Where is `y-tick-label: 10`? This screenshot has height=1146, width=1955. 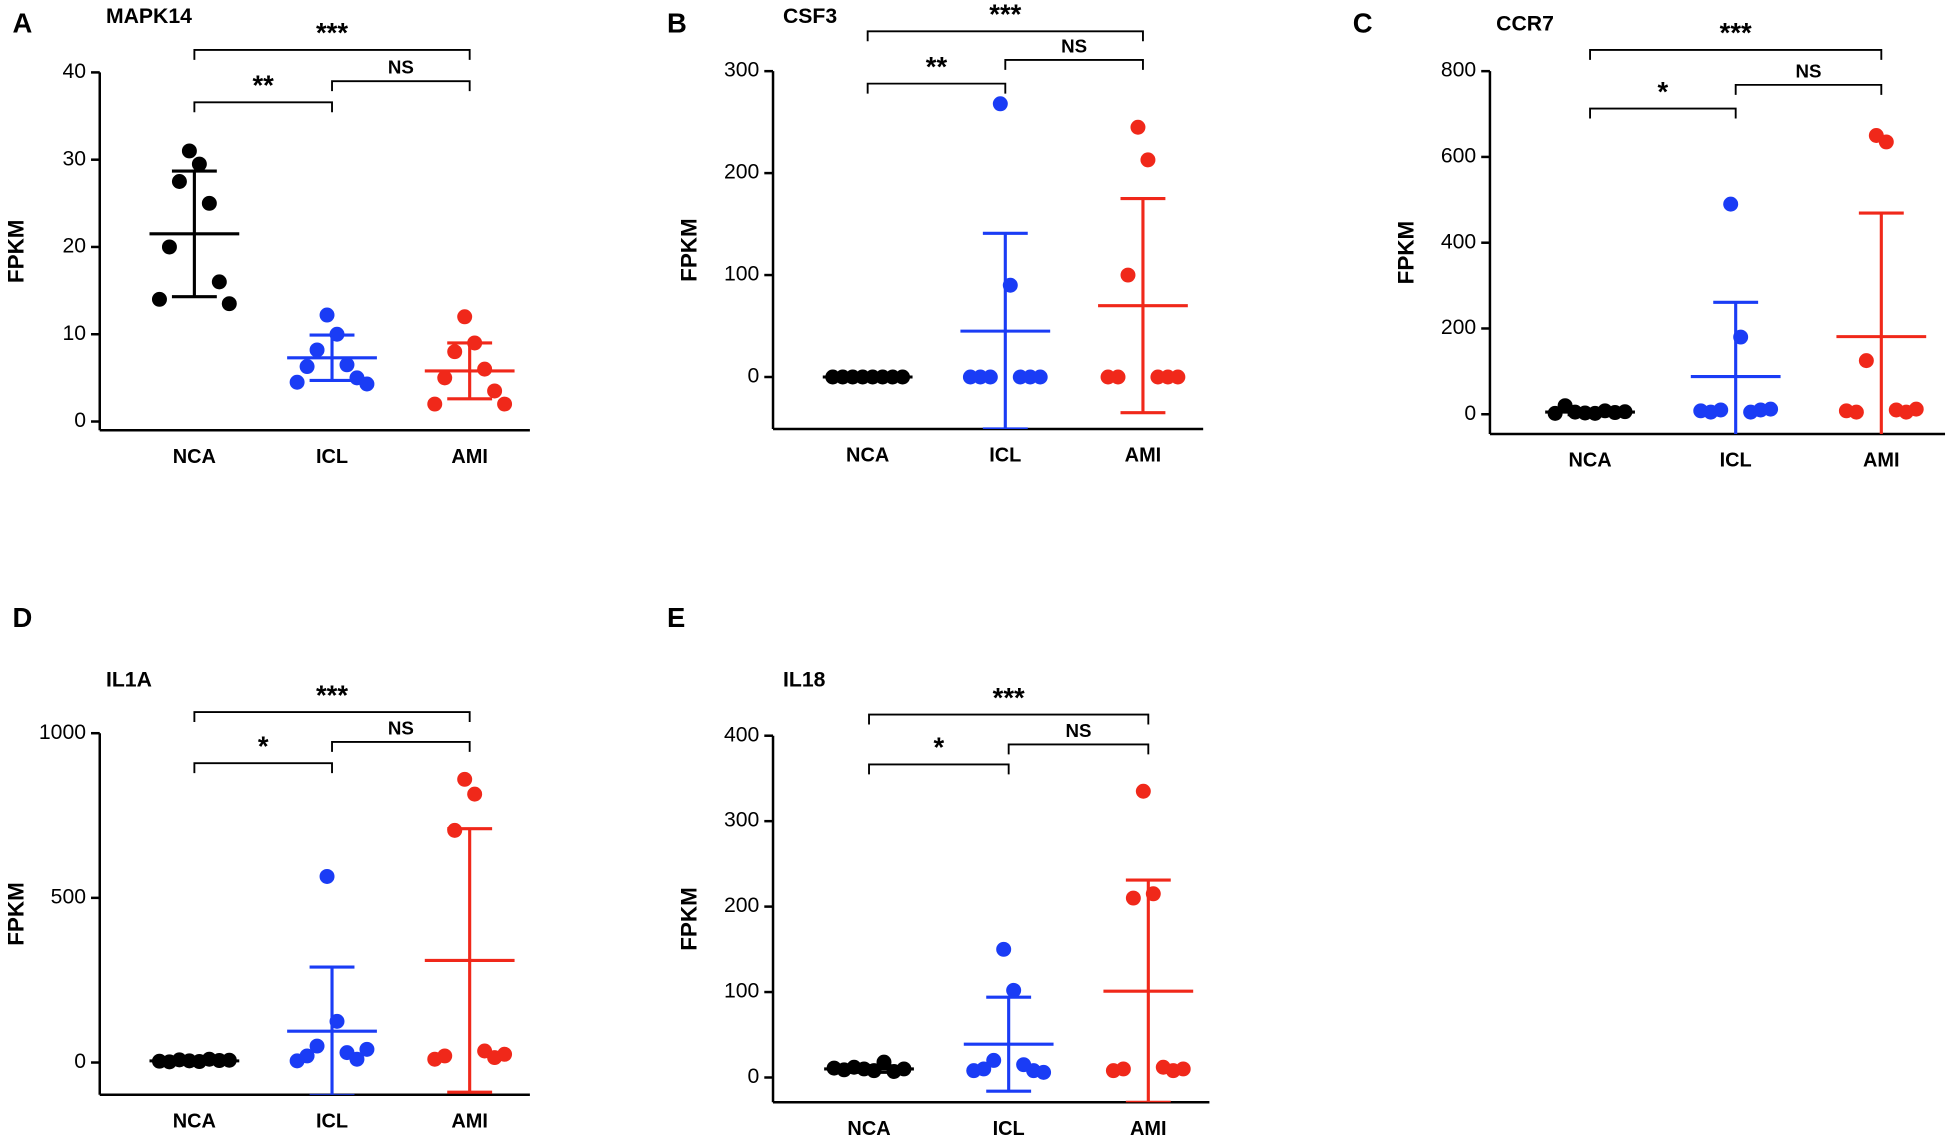 y-tick-label: 10 is located at coordinates (74, 333).